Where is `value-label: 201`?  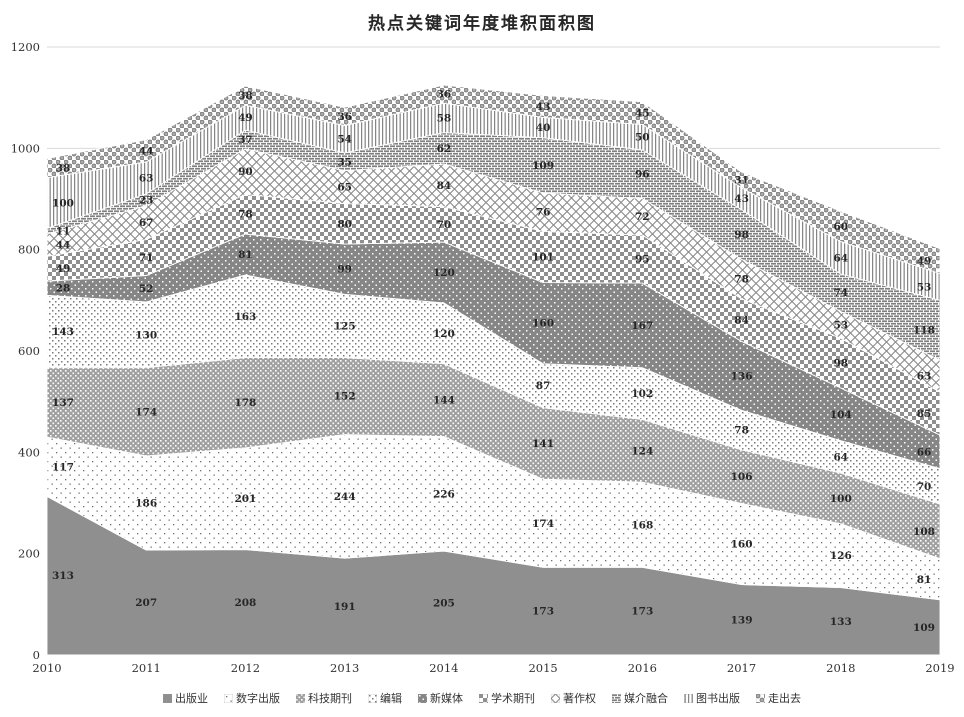
value-label: 201 is located at coordinates (245, 499).